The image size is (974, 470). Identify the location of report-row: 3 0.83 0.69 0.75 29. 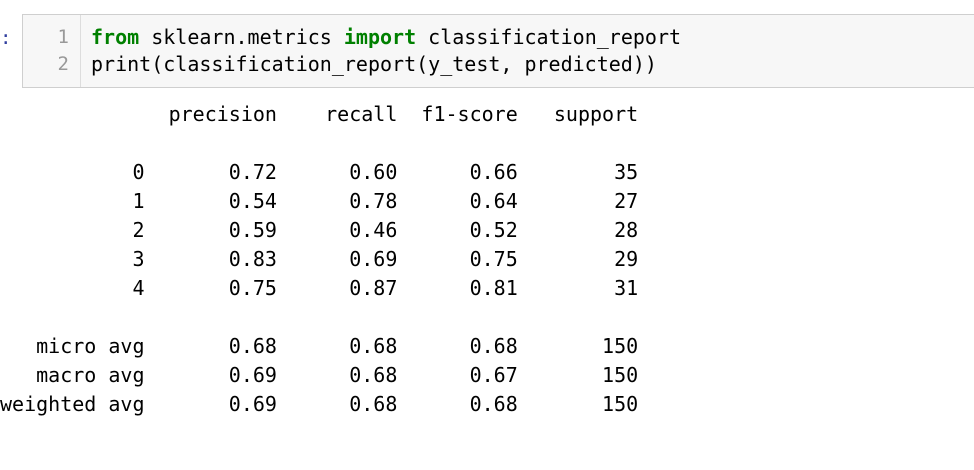
(319, 259).